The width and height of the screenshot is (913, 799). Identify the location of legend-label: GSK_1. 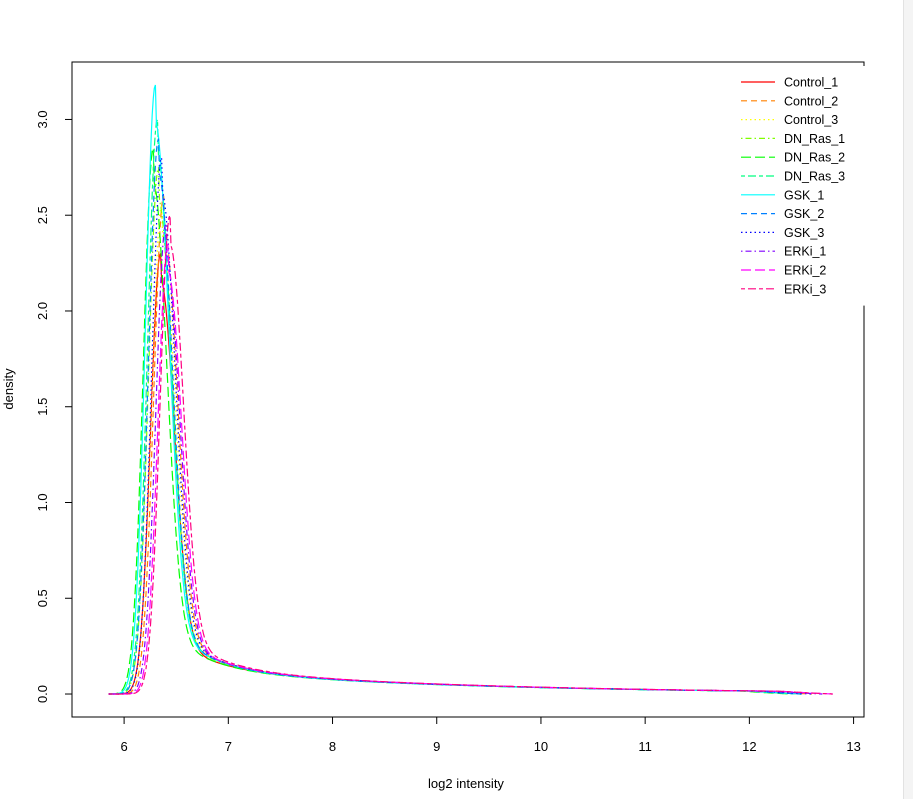
(804, 195).